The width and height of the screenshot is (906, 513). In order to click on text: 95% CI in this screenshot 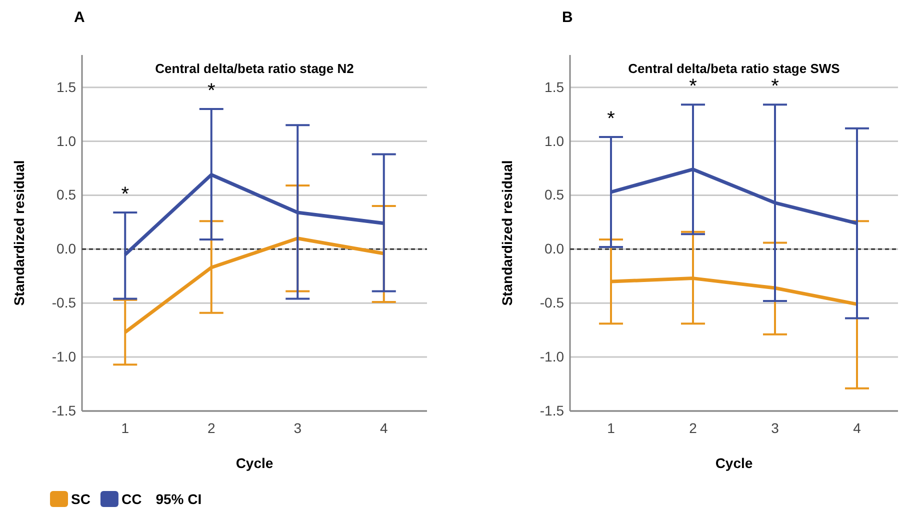, I will do `click(179, 499)`.